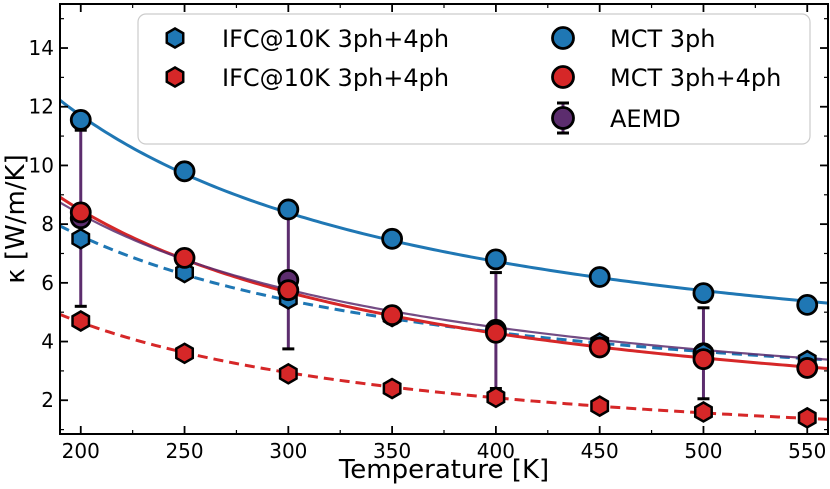 This screenshot has width=830, height=489. Describe the element at coordinates (16, 218) in the screenshot. I see `y-axis-label: κ [W/m/K]` at that location.